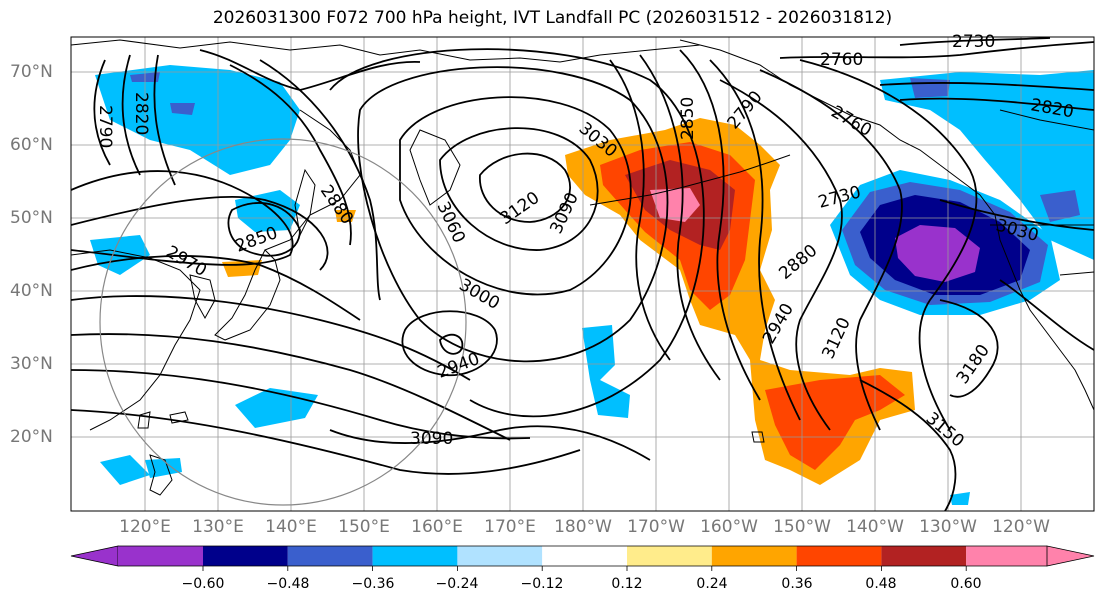 This screenshot has height=604, width=1105. I want to click on coast-bc, so click(1016, 287).